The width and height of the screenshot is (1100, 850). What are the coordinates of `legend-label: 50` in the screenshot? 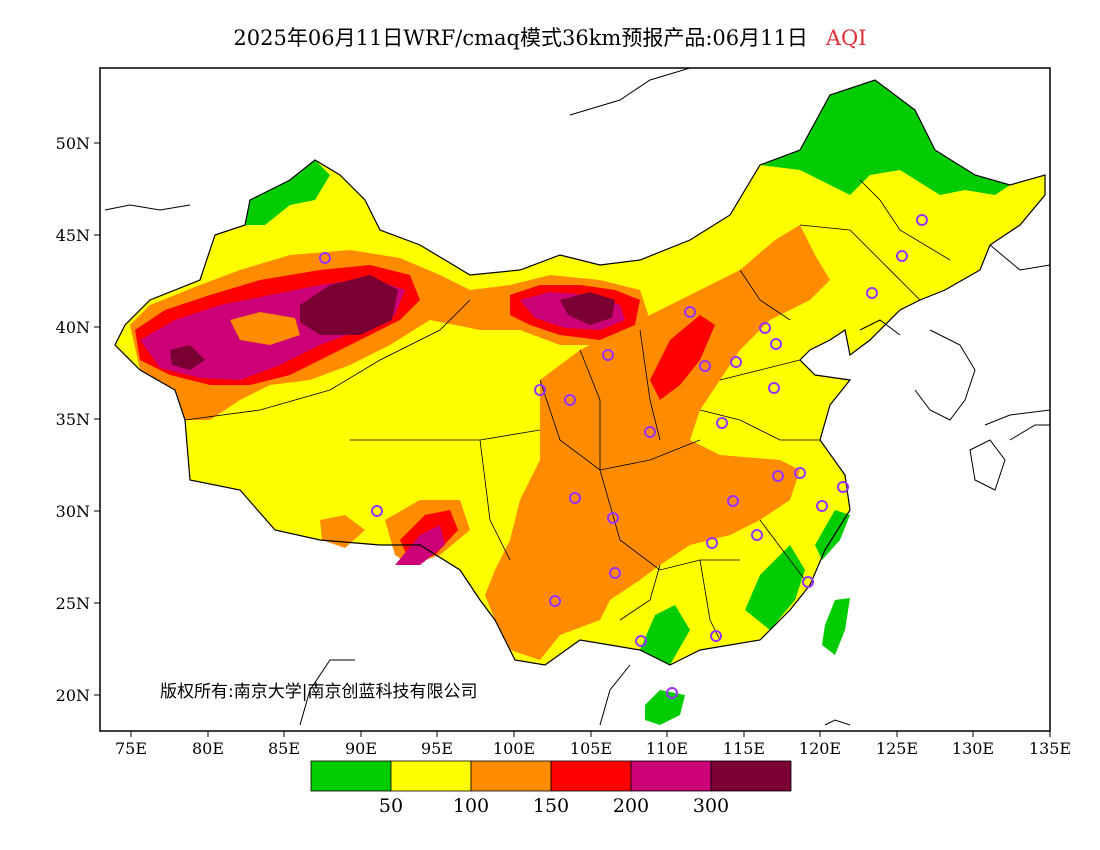 It's located at (391, 806).